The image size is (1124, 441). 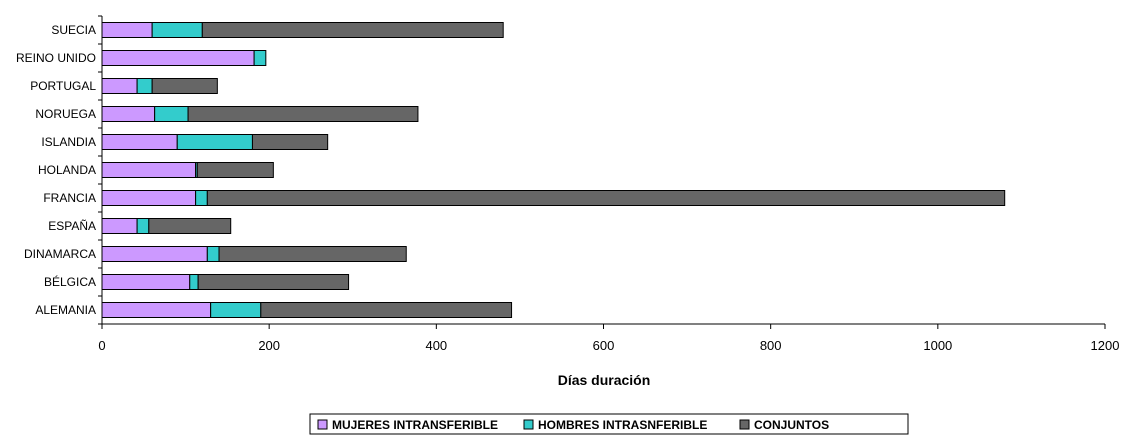 What do you see at coordinates (65, 114) in the screenshot?
I see `category-label: NORUEGA` at bounding box center [65, 114].